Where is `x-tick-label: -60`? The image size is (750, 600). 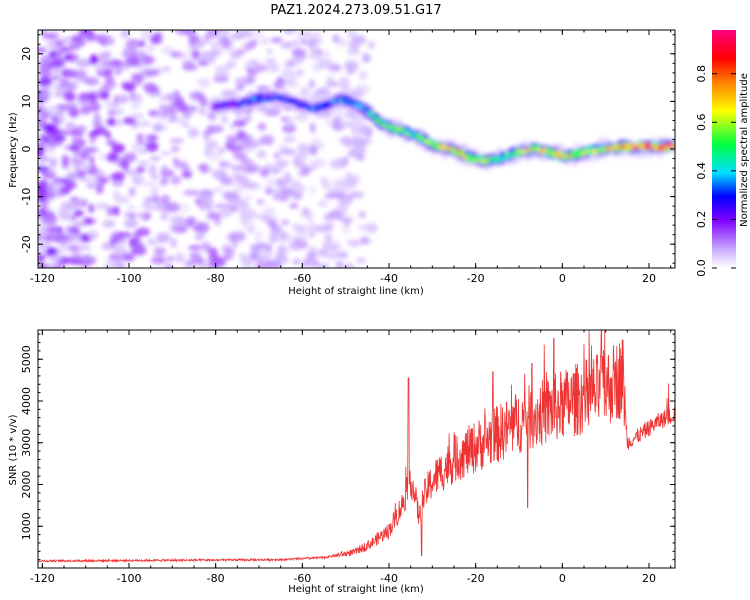 x-tick-label: -60 is located at coordinates (302, 578).